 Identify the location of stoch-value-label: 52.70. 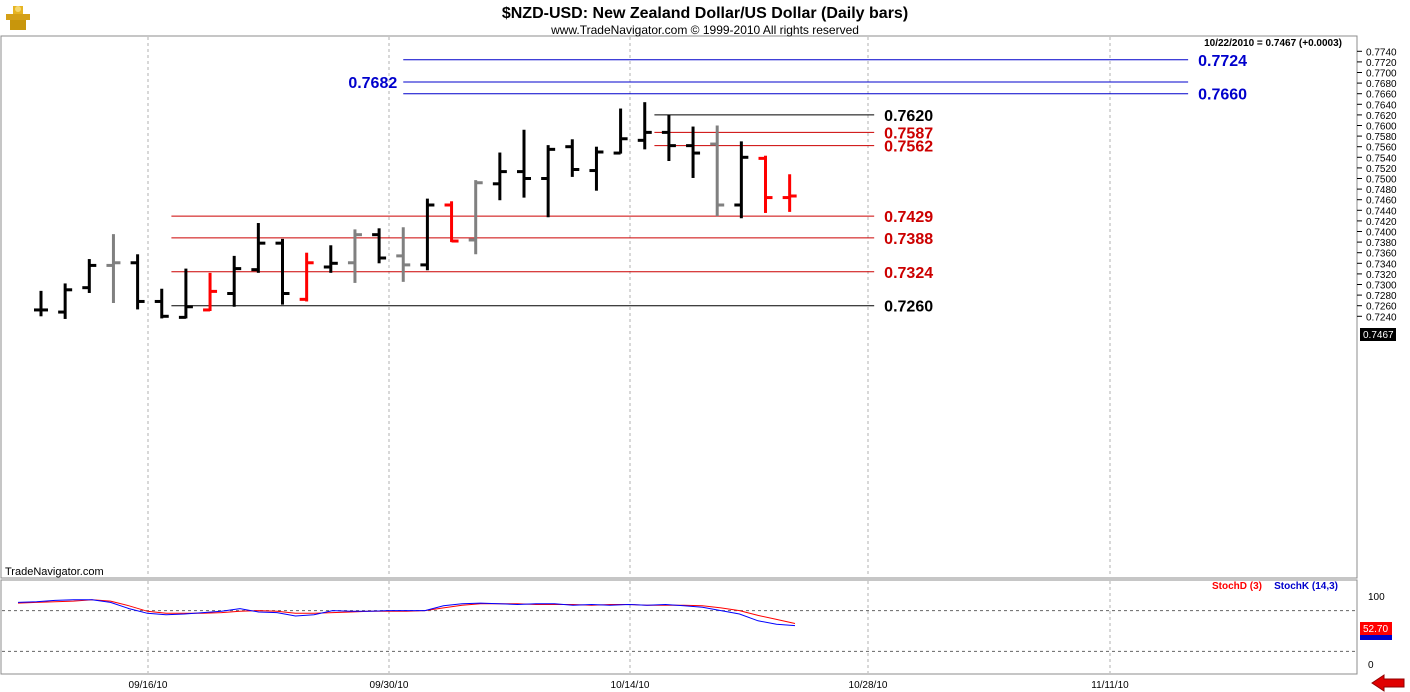
(1375, 629).